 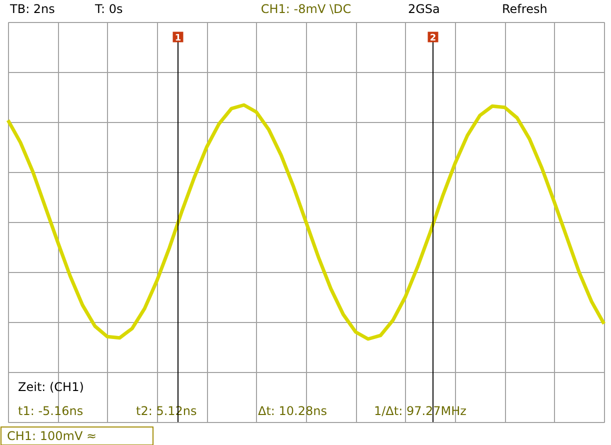 I want to click on text: 1, so click(x=178, y=39).